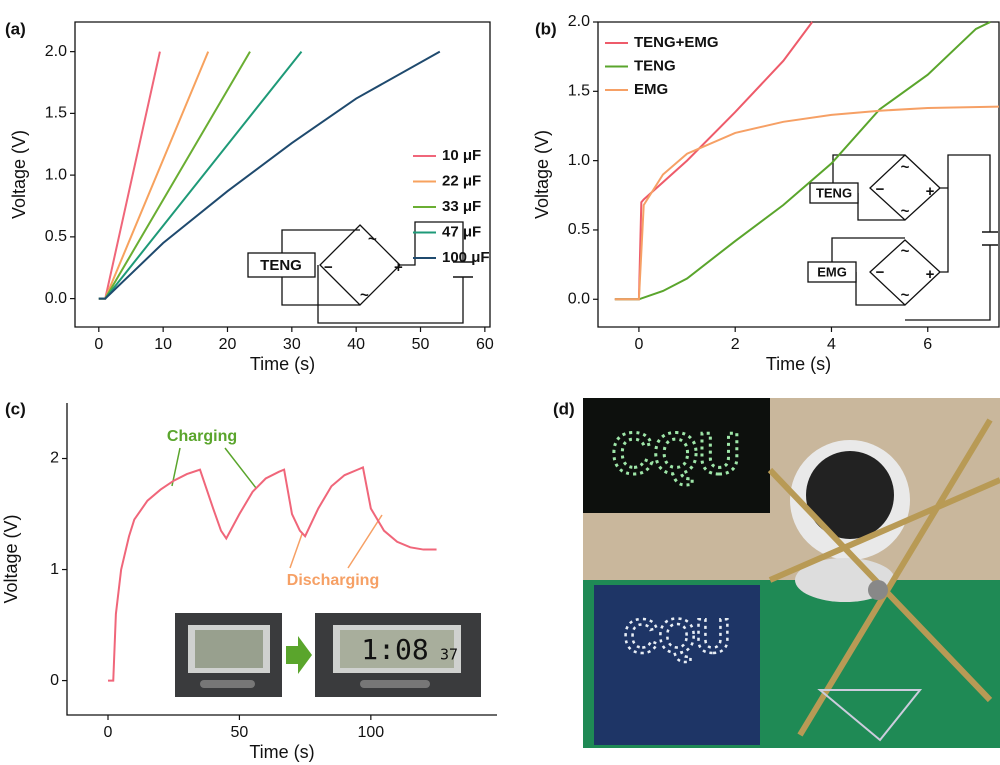 The width and height of the screenshot is (1000, 765). I want to click on legend-label: 47 μF, so click(461, 231).